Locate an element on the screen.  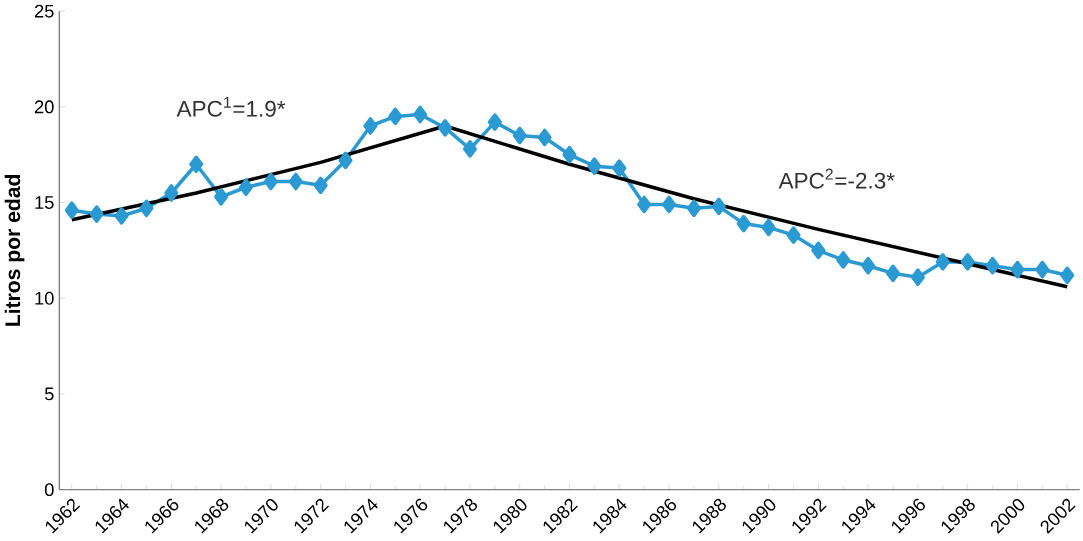
y-tick-label: 10 is located at coordinates (44, 298).